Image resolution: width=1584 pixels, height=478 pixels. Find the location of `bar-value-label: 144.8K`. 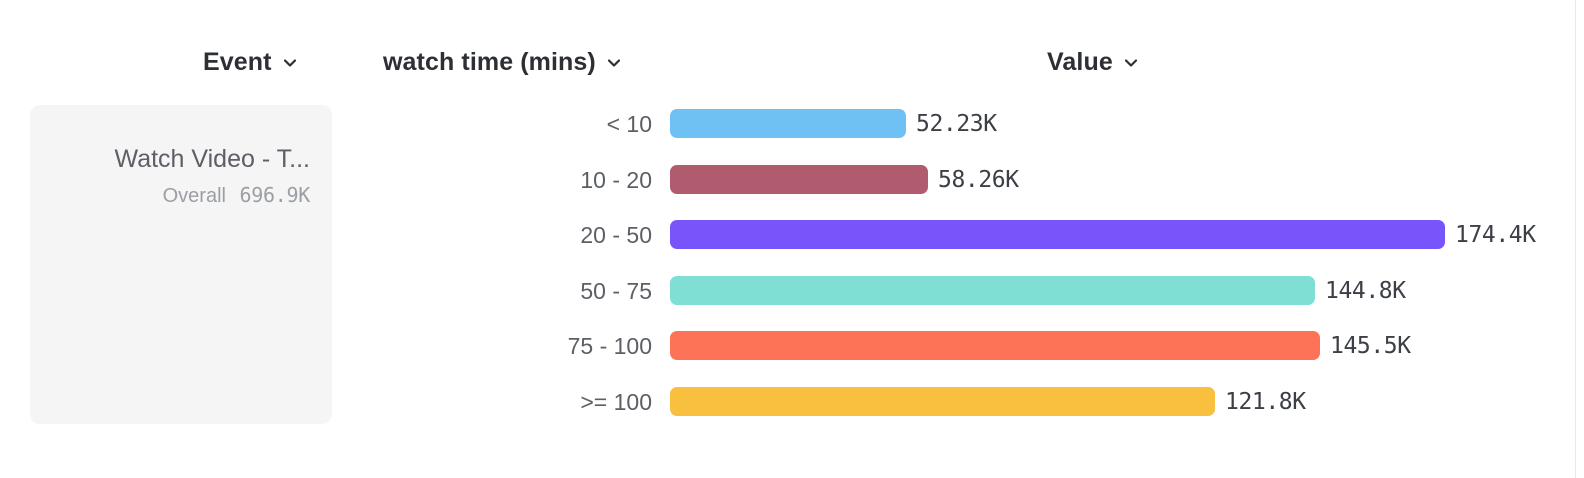

bar-value-label: 144.8K is located at coordinates (1365, 290).